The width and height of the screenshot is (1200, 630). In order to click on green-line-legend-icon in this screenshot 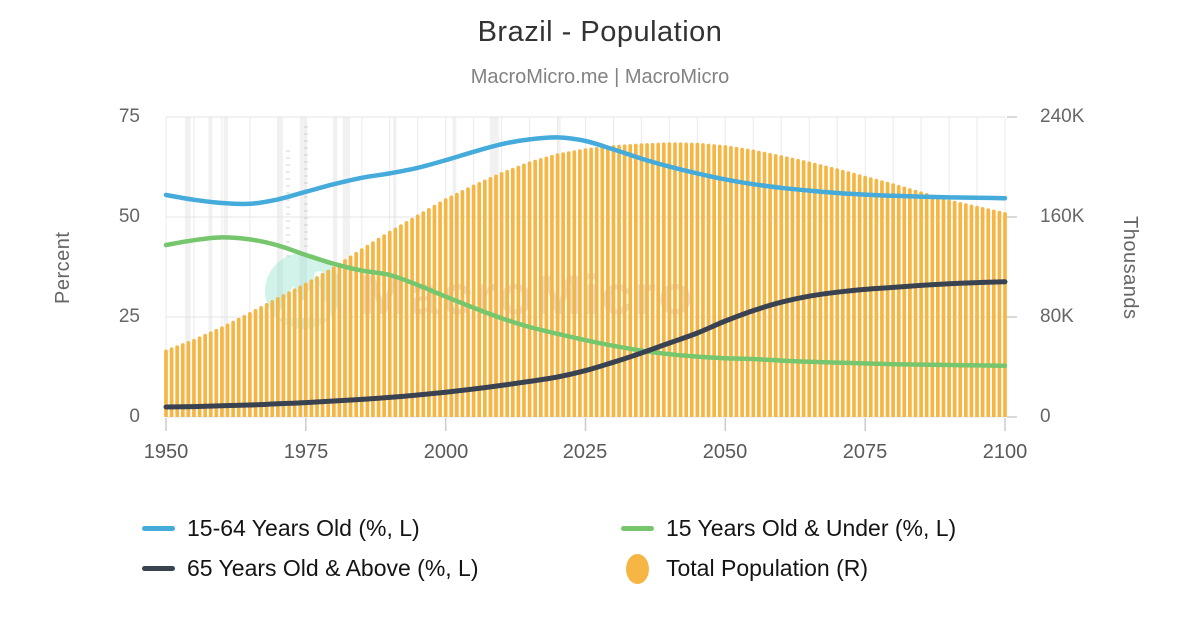, I will do `click(637, 528)`.